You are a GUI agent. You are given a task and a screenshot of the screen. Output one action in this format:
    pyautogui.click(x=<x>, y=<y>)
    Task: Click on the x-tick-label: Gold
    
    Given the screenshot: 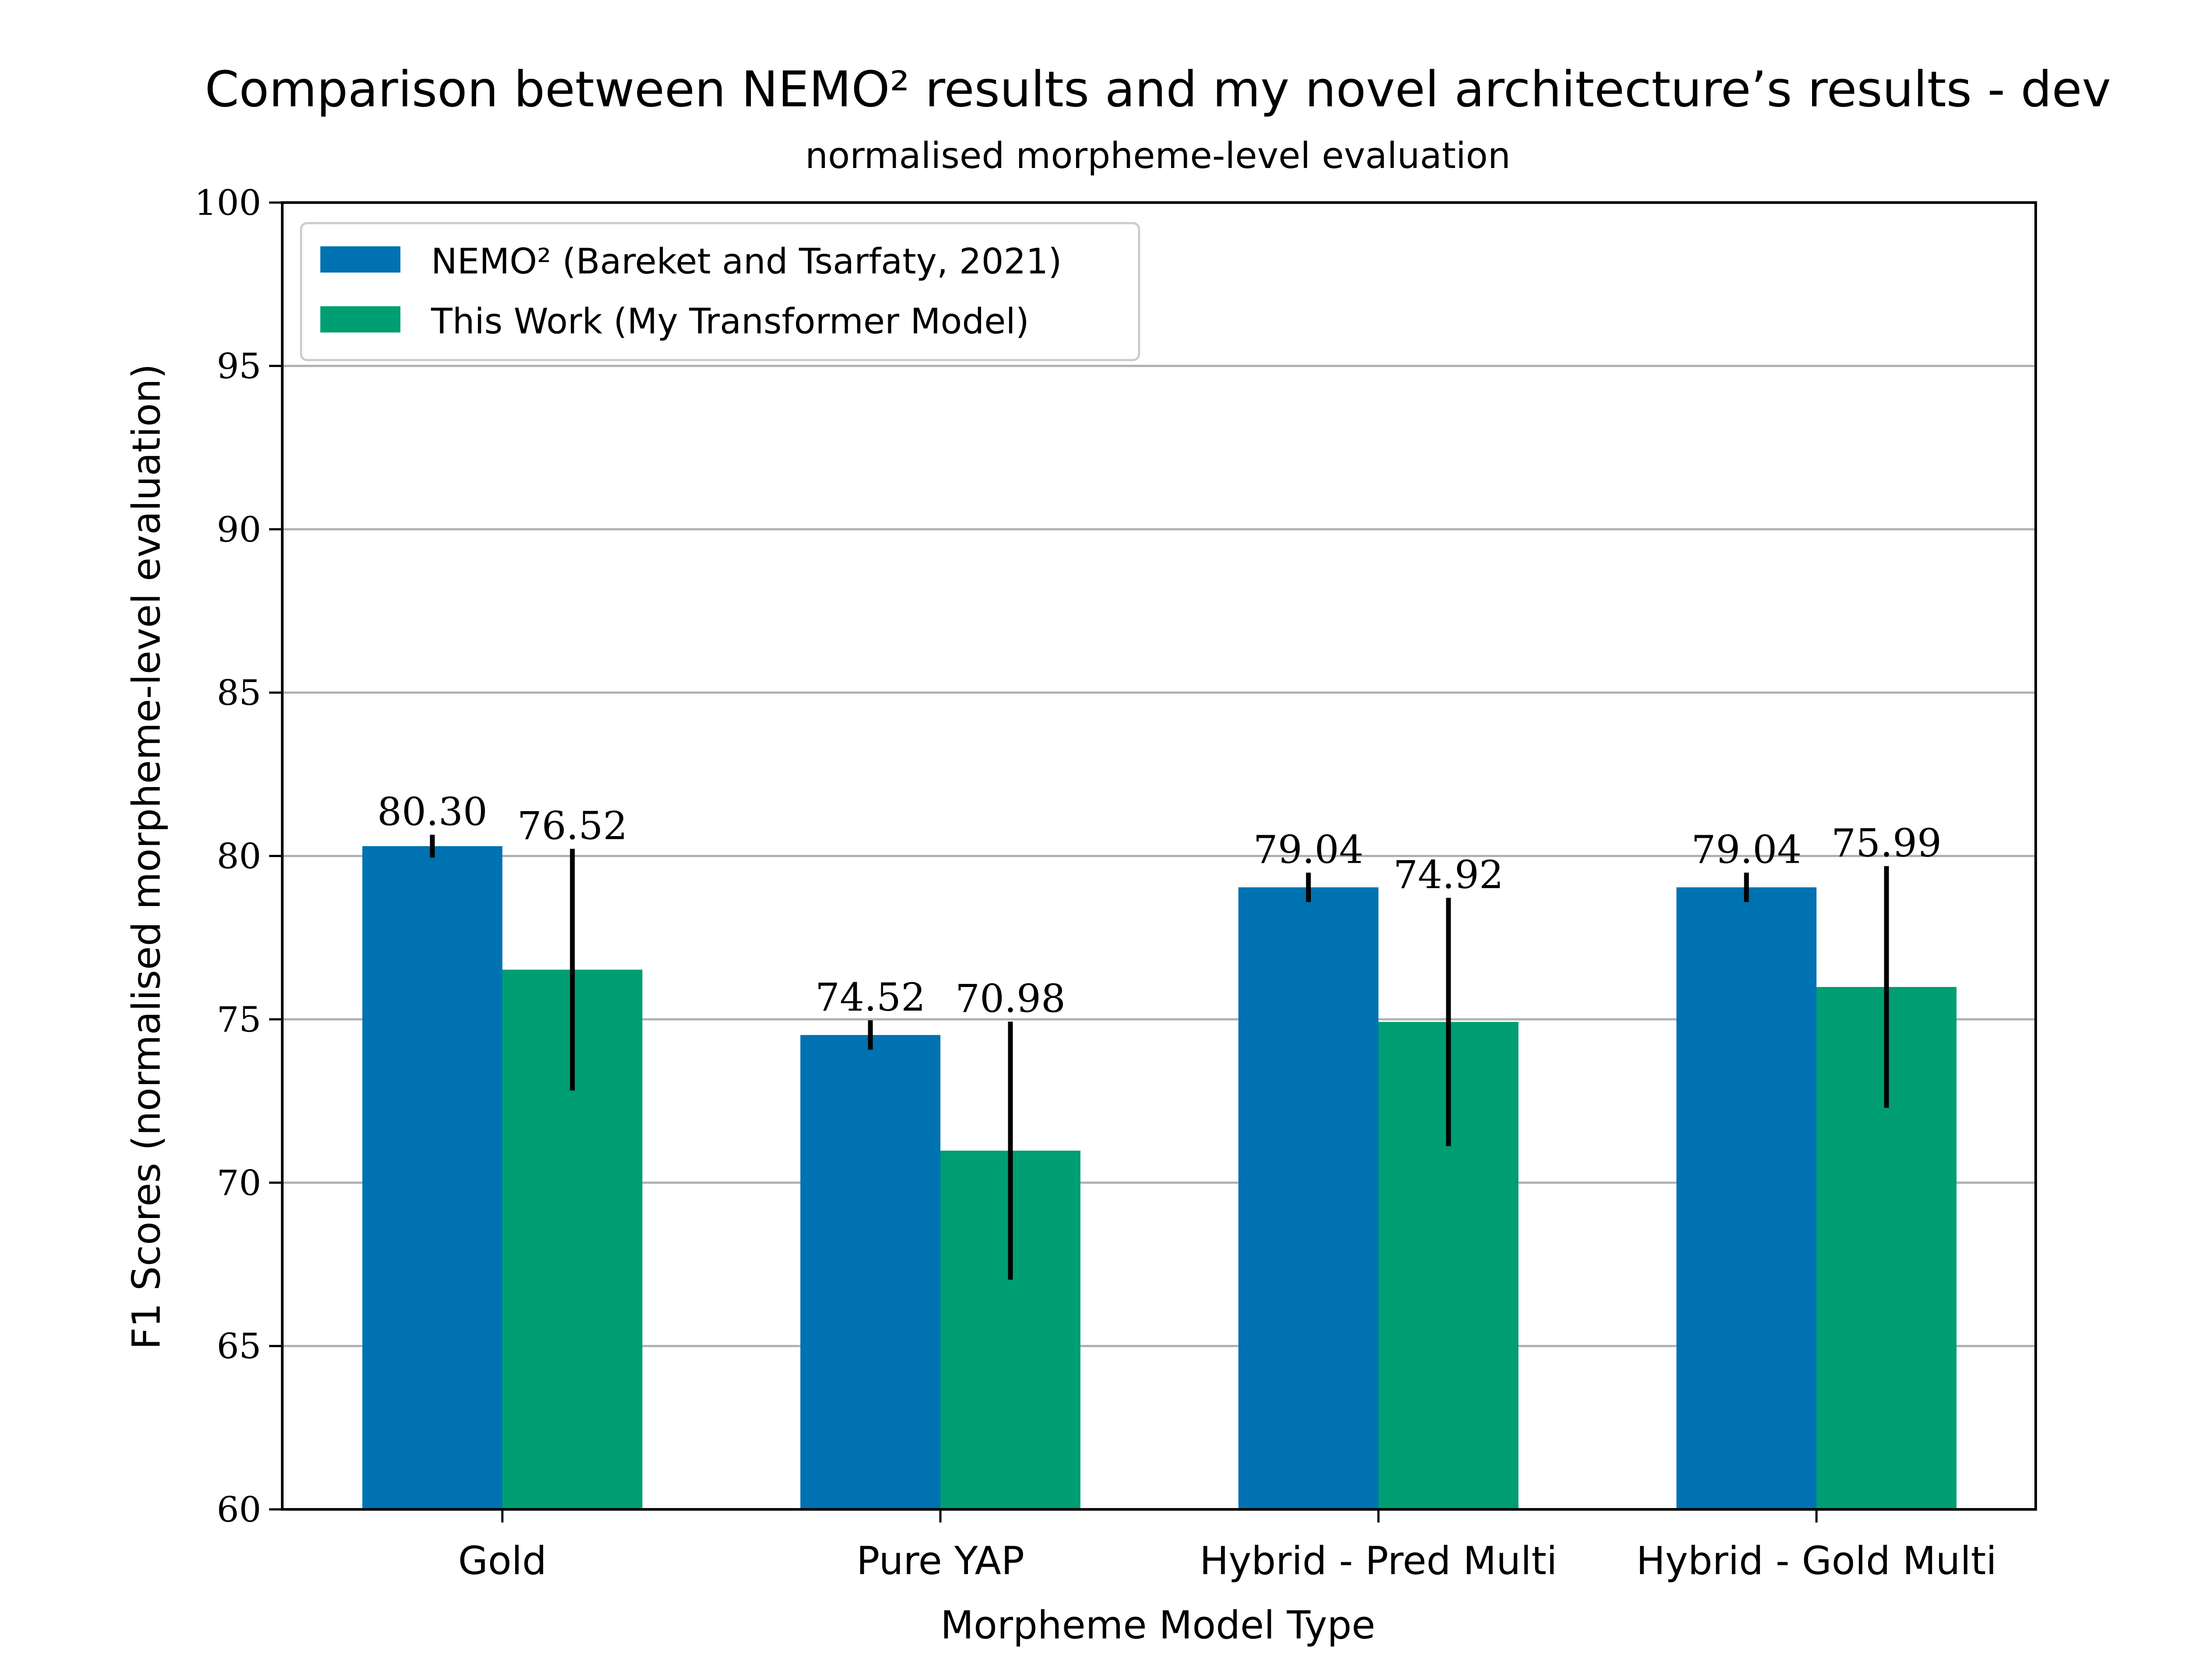 What is the action you would take?
    pyautogui.click(x=502, y=1560)
    